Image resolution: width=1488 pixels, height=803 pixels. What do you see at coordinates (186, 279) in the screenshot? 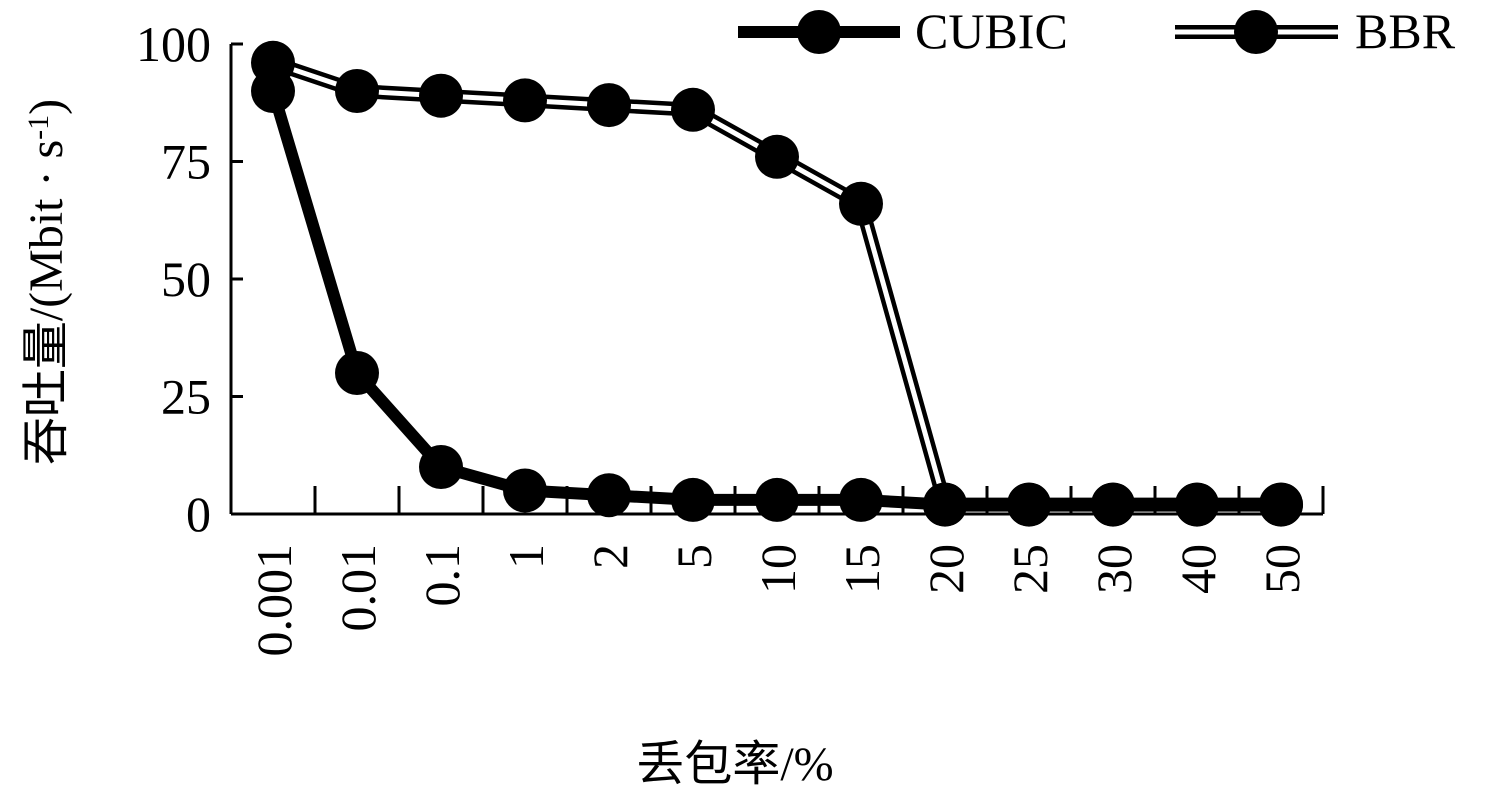
I see `y-tick-label: 50` at bounding box center [186, 279].